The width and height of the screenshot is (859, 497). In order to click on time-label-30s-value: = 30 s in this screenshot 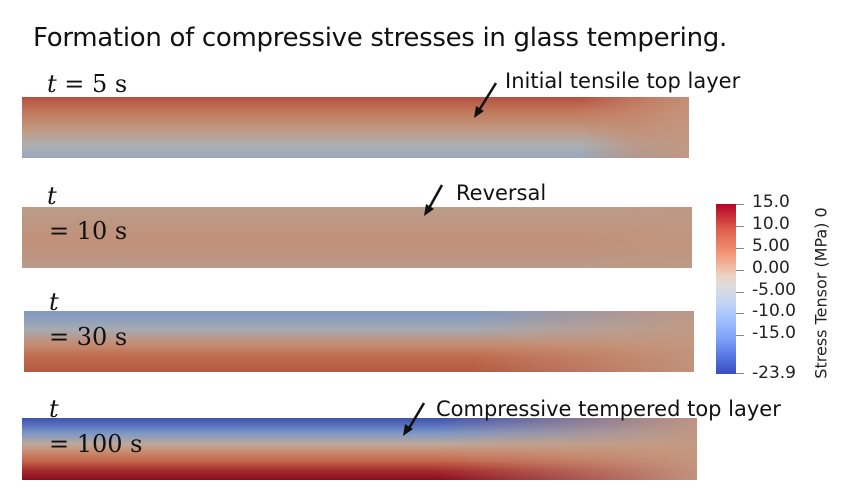, I will do `click(88, 337)`.